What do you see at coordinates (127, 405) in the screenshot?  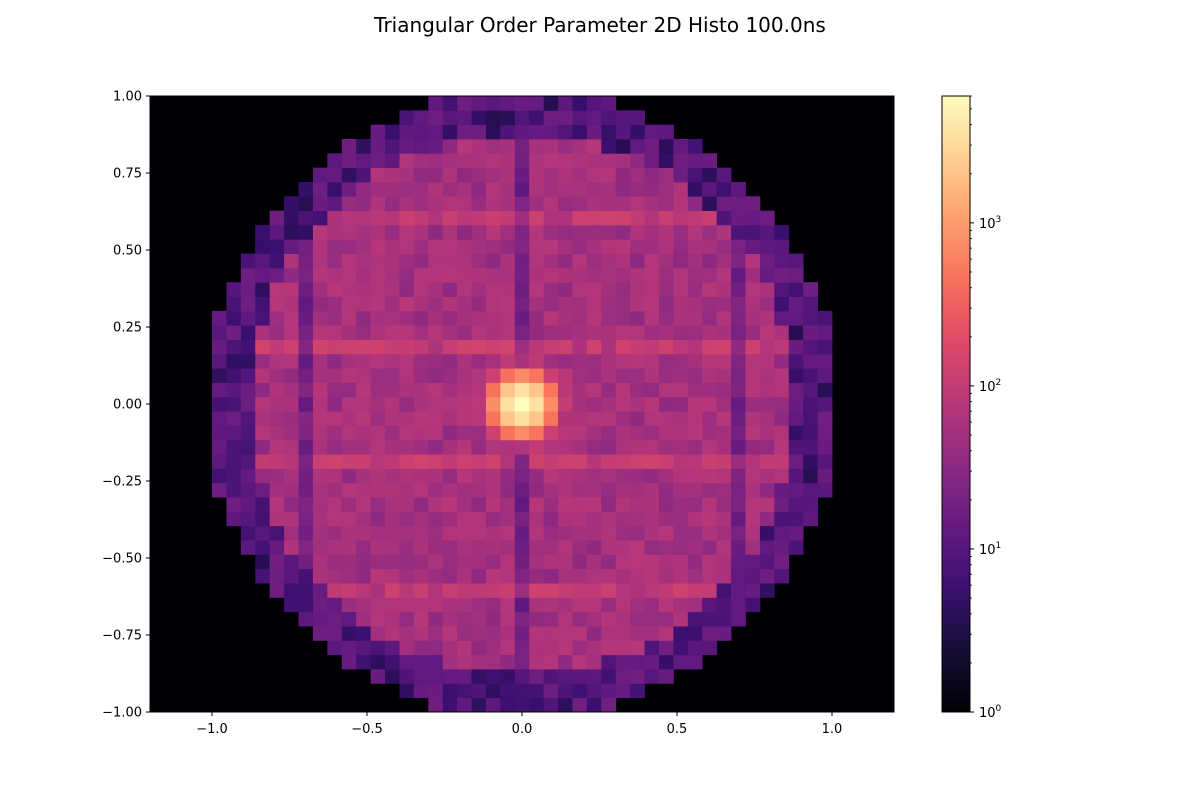 I see `y-tick-label: 0.00` at bounding box center [127, 405].